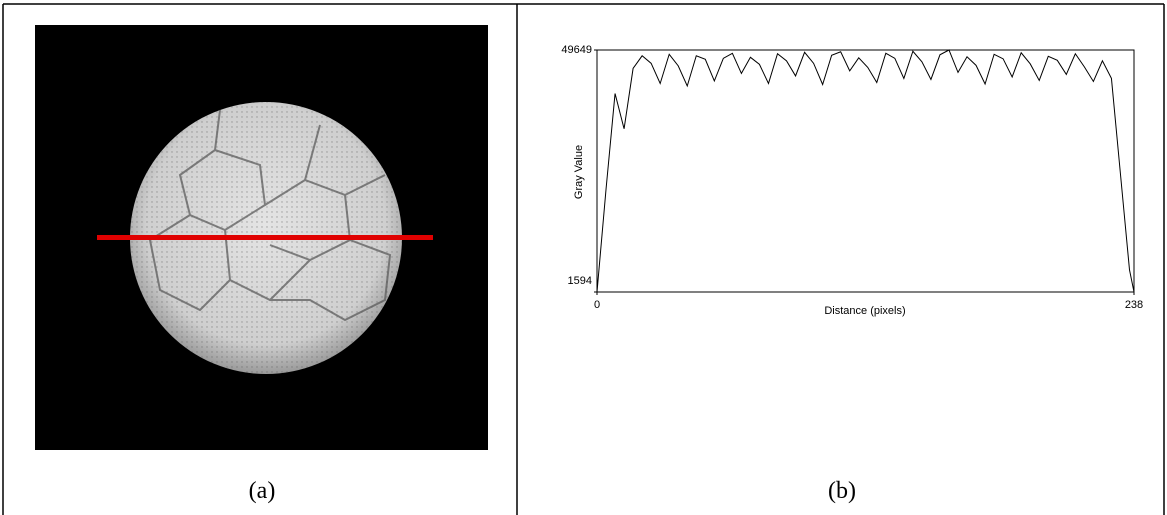 The width and height of the screenshot is (1167, 515). I want to click on y-tick-label: 49649, so click(576, 50).